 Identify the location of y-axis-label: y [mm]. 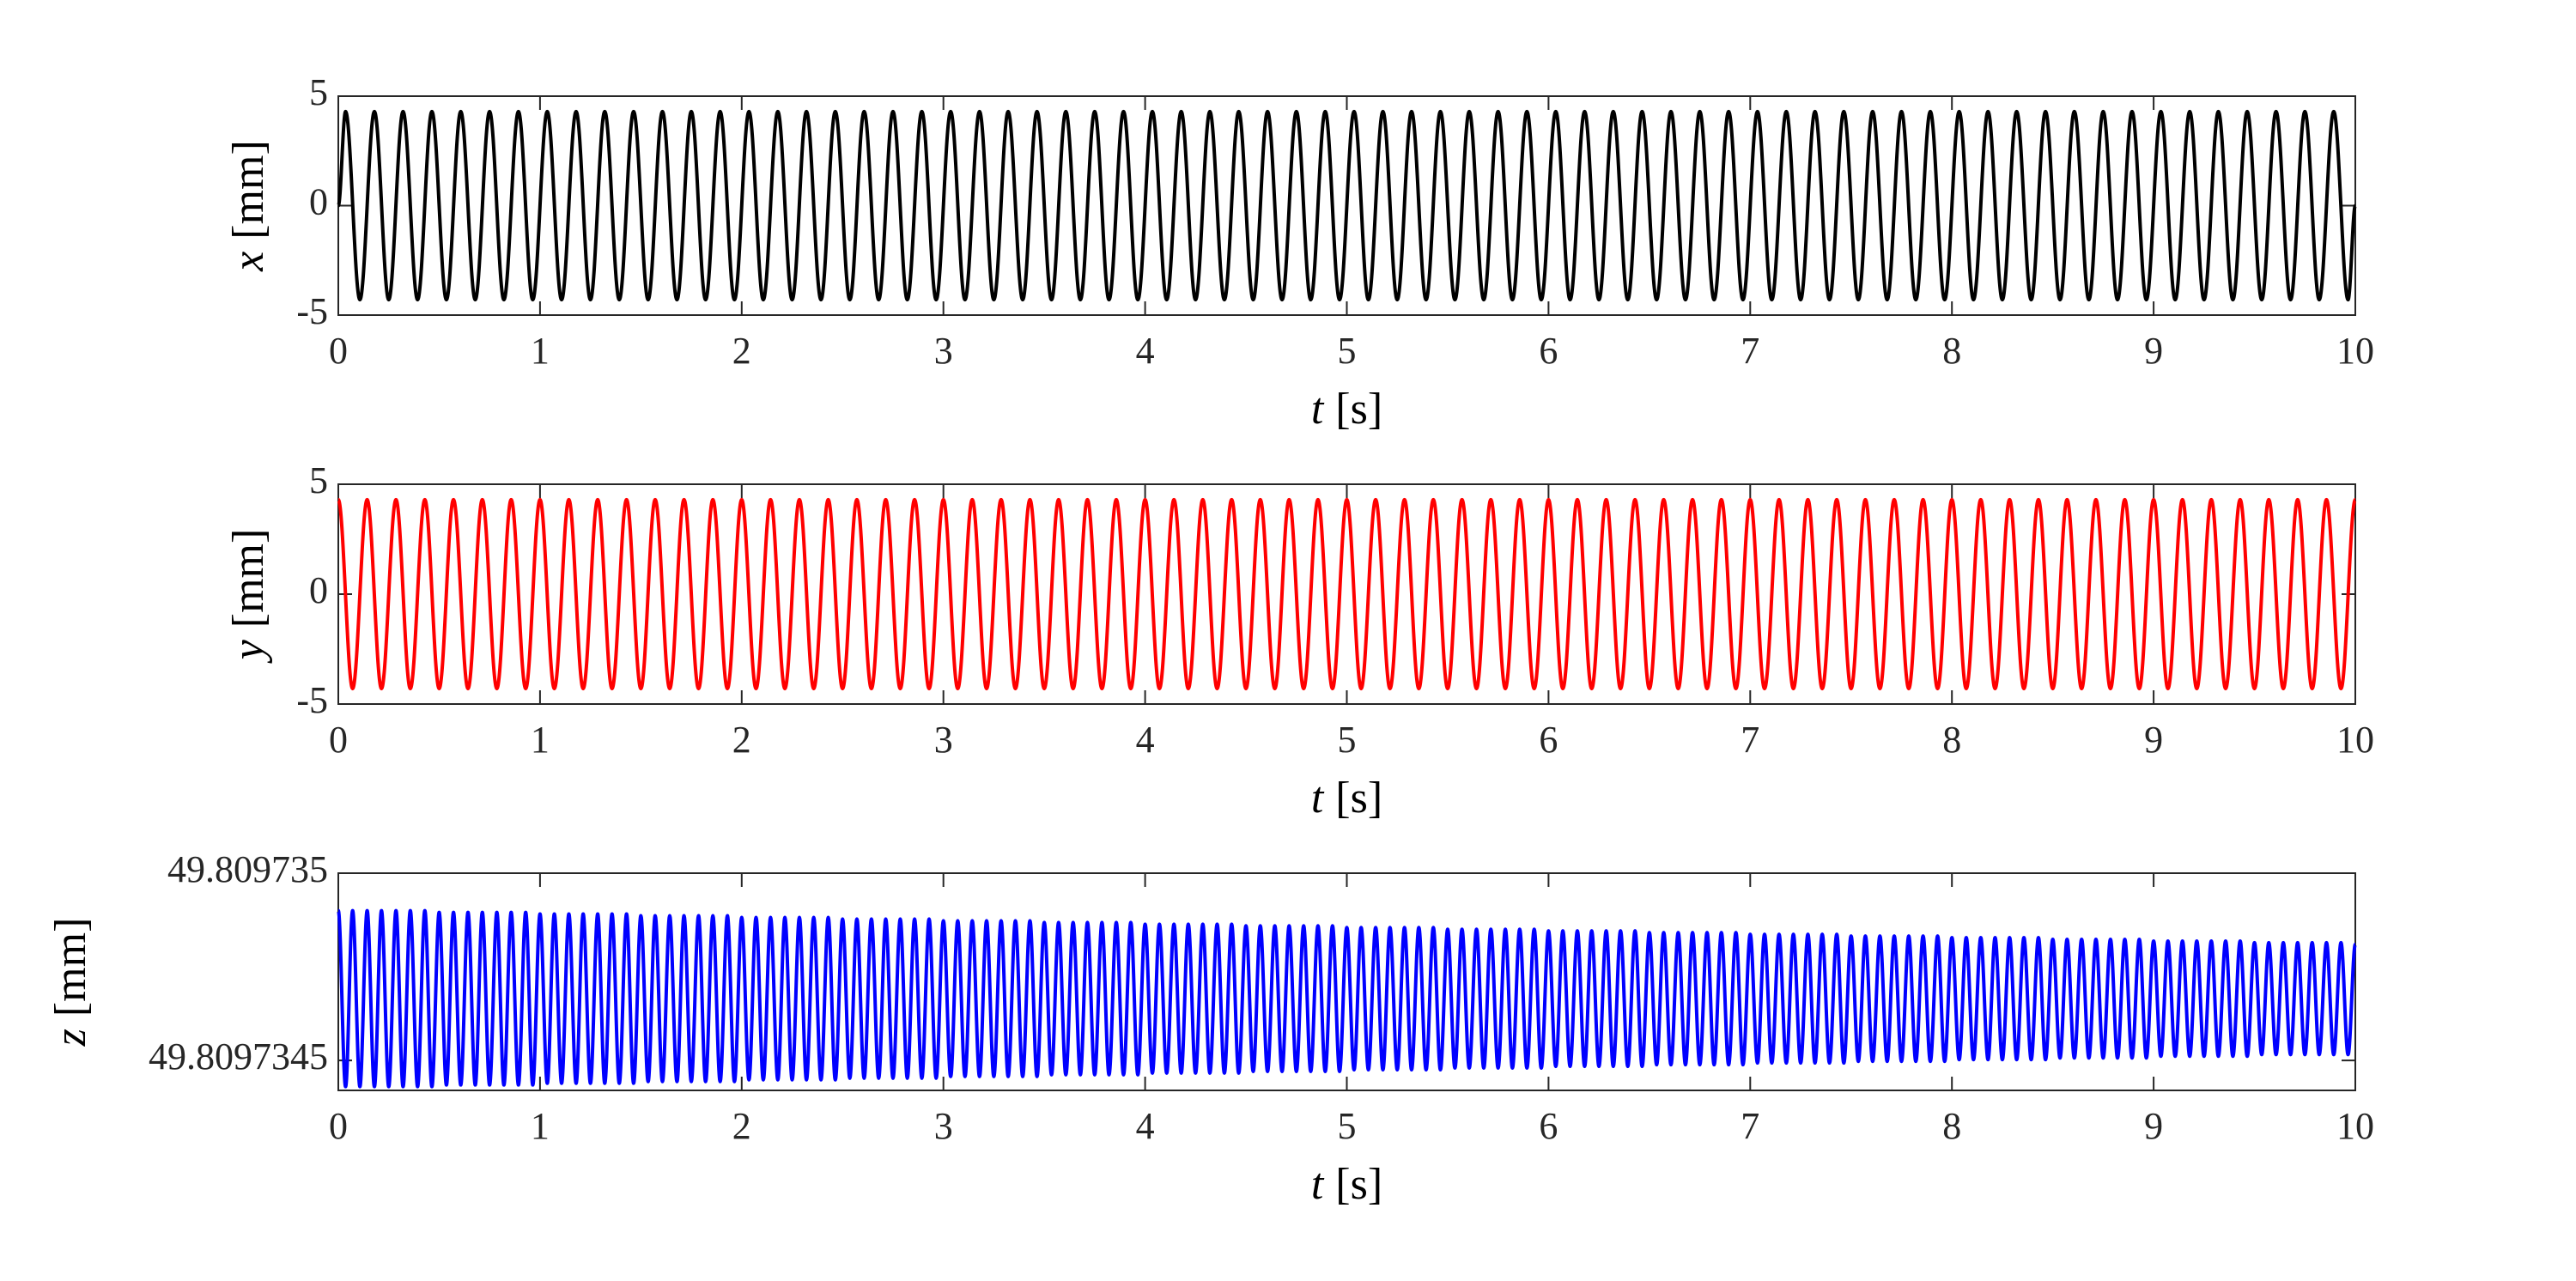
(249, 597).